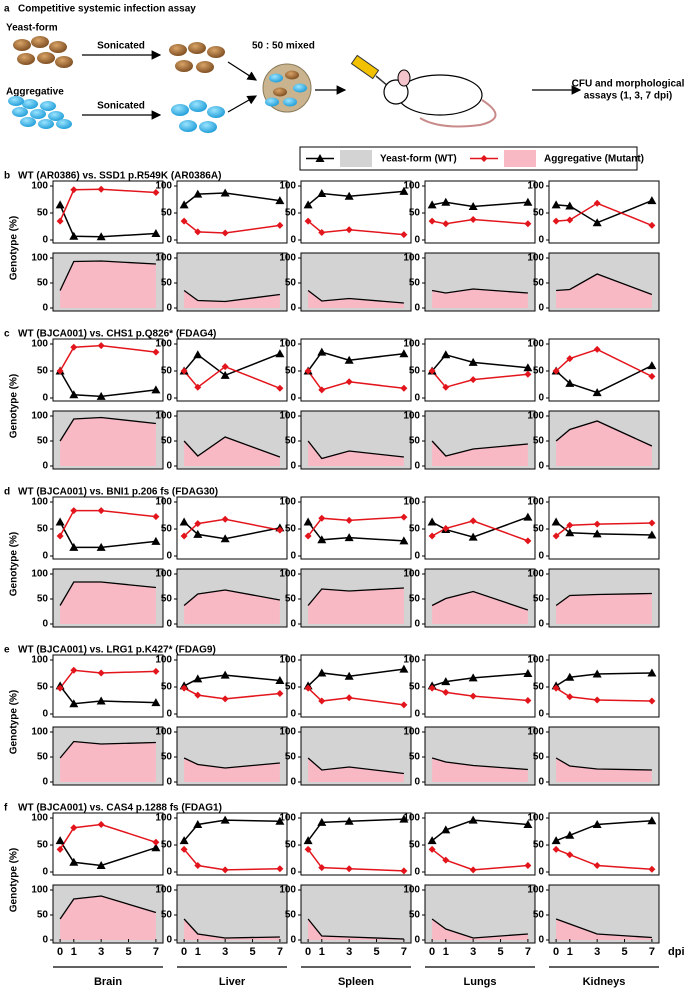  What do you see at coordinates (604, 982) in the screenshot?
I see `organ-label: Kidneys` at bounding box center [604, 982].